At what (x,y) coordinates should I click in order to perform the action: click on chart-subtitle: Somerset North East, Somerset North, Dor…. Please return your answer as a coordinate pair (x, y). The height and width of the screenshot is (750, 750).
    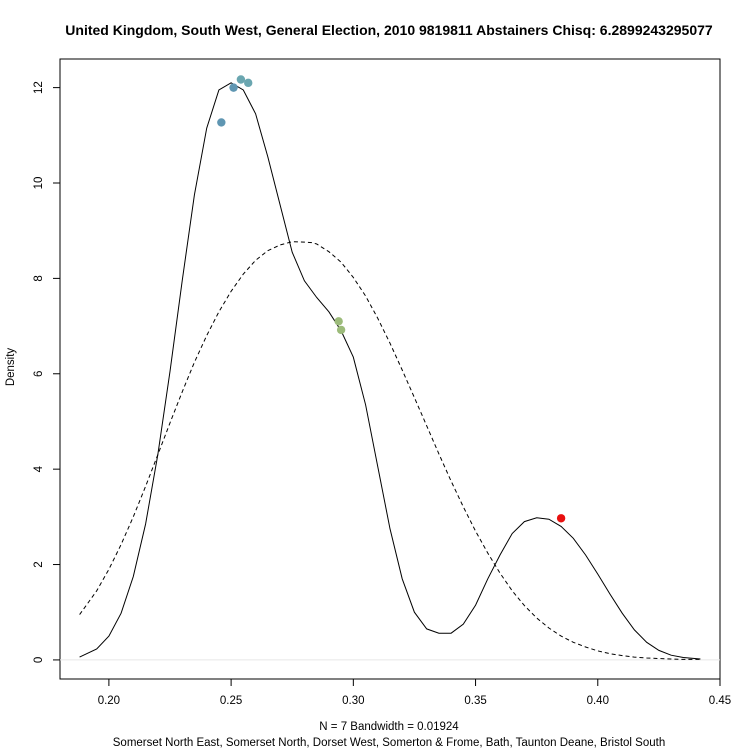
    Looking at the image, I should click on (389, 743).